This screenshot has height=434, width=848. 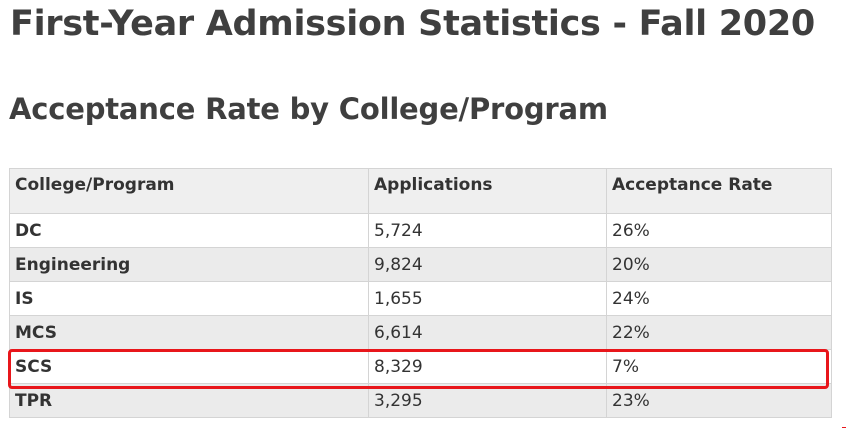 What do you see at coordinates (189, 400) in the screenshot?
I see `cell-program: TPR` at bounding box center [189, 400].